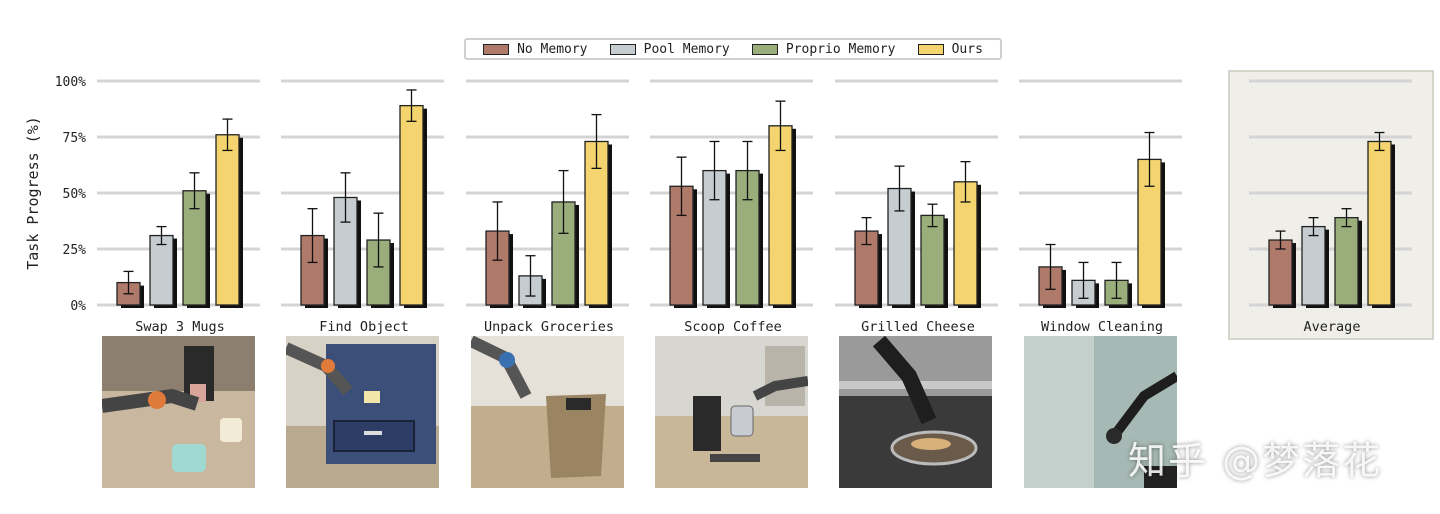 The image size is (1440, 514). What do you see at coordinates (1102, 327) in the screenshot?
I see `category-label-window-cleaning: Window Cleaning` at bounding box center [1102, 327].